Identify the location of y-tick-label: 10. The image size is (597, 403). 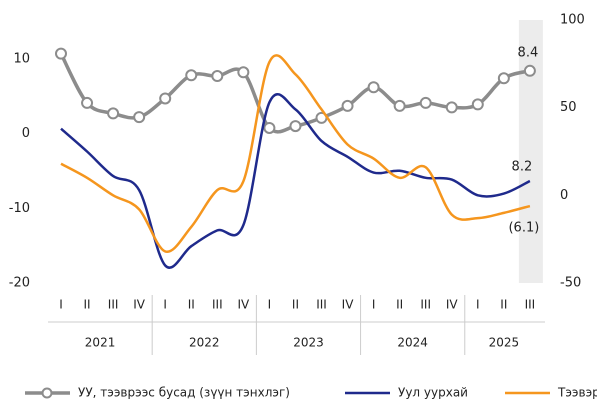
(21, 58).